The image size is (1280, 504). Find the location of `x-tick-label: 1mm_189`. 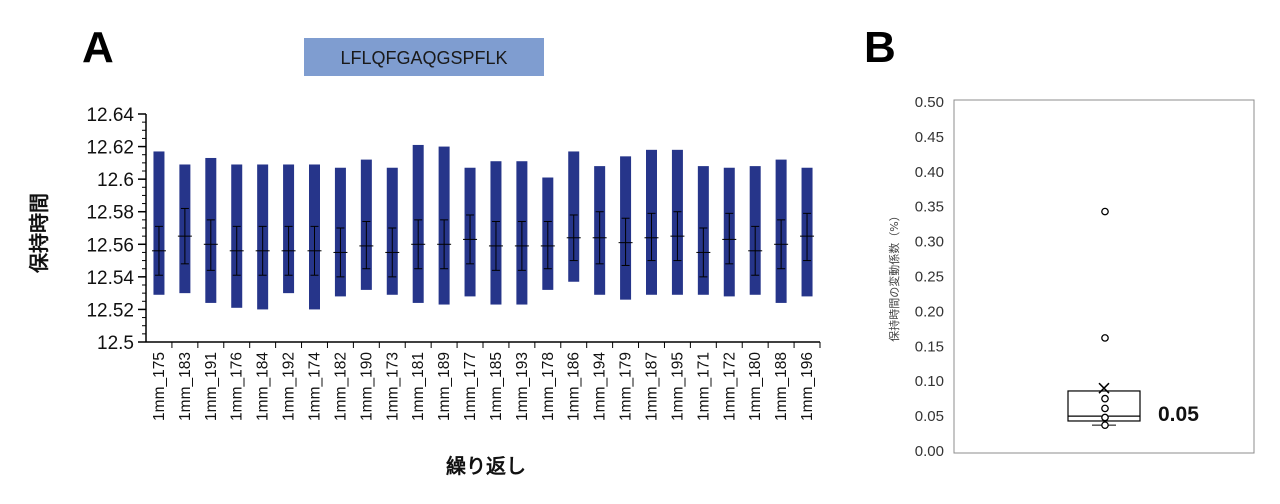

x-tick-label: 1mm_189 is located at coordinates (444, 386).